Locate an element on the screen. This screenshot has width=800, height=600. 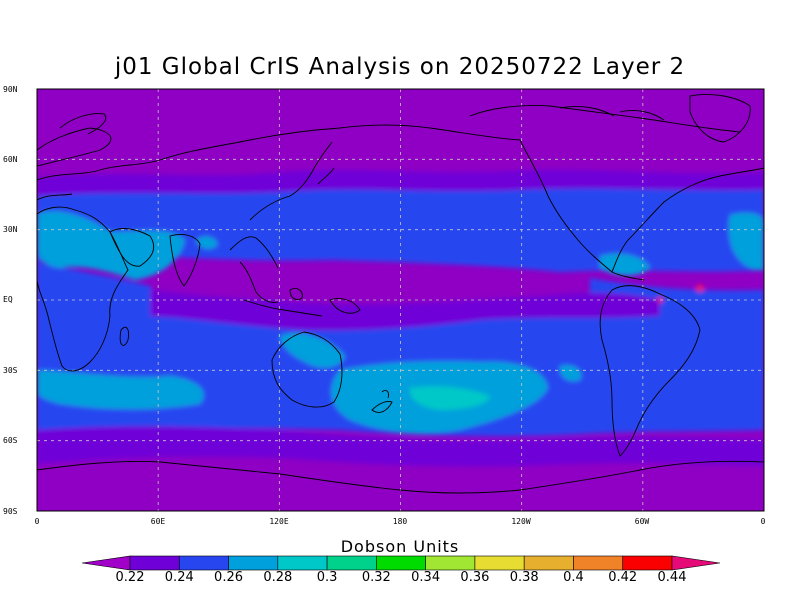
colorbar-low-arrow is located at coordinates (106, 563).